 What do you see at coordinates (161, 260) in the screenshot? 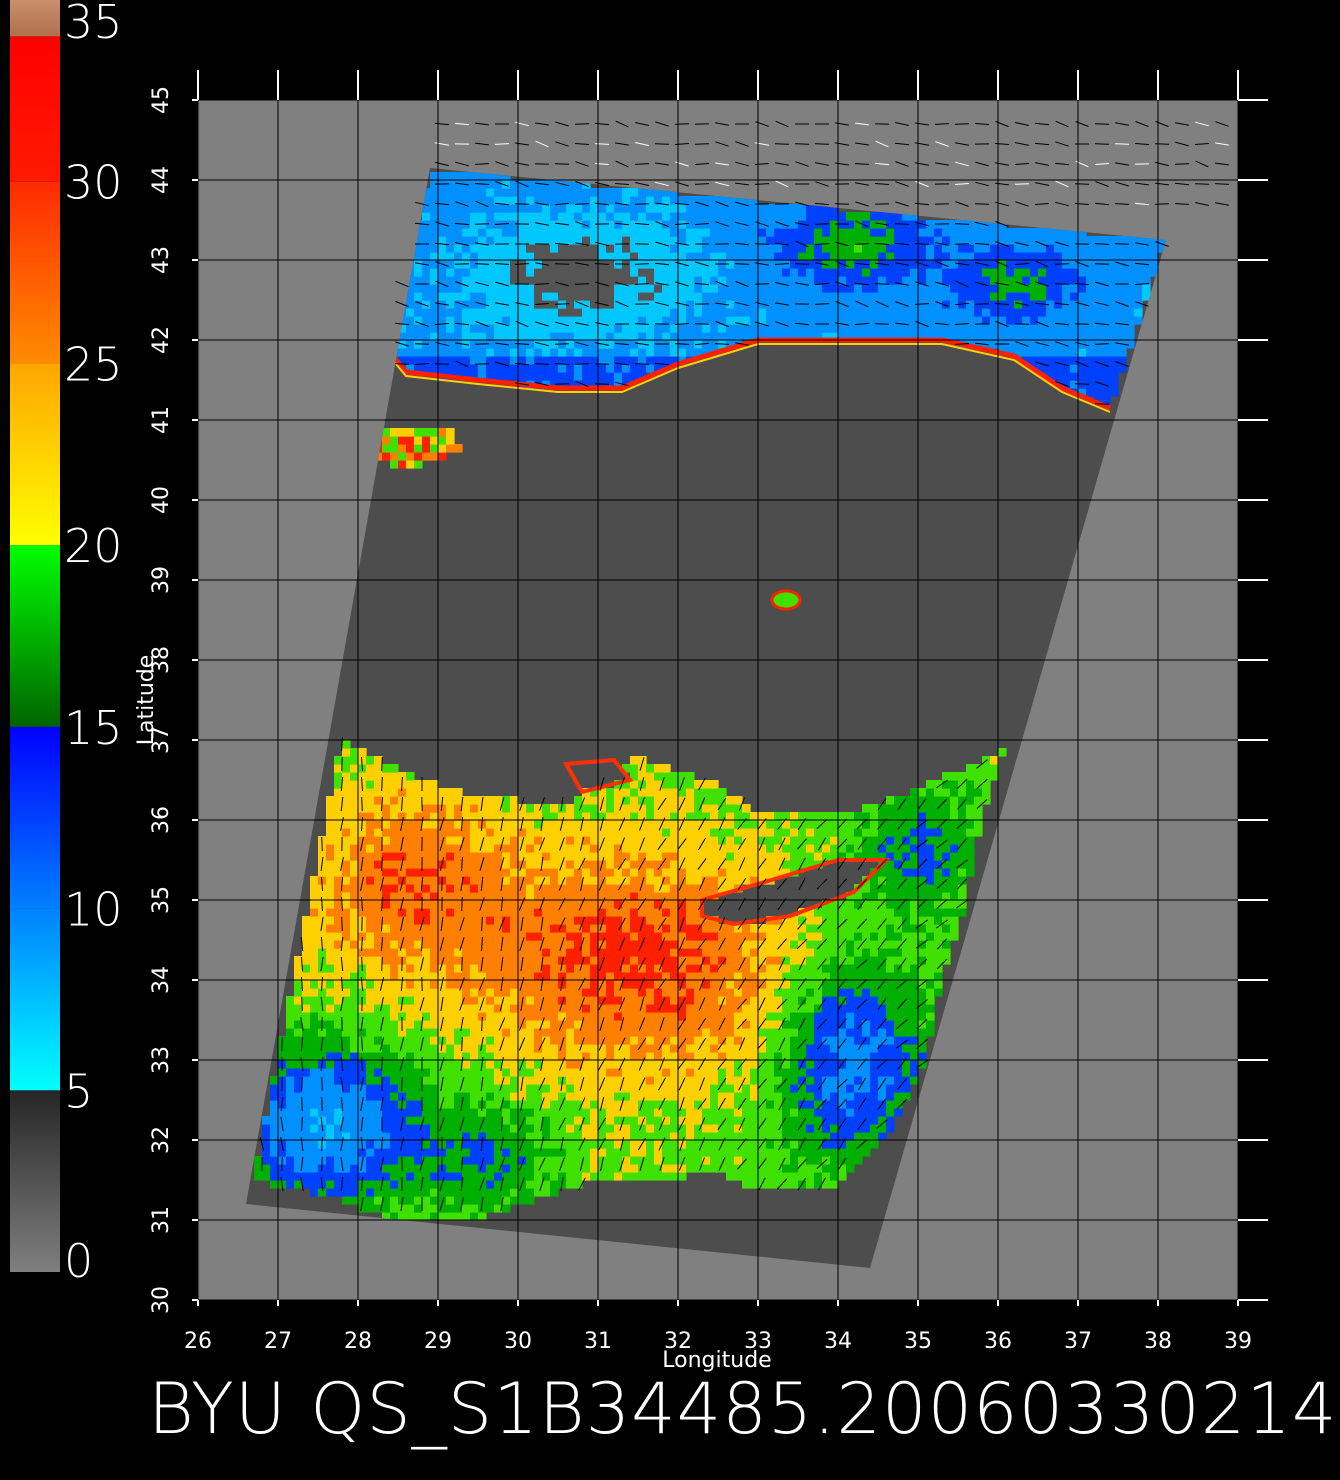
I see `y-tick-label: 43` at bounding box center [161, 260].